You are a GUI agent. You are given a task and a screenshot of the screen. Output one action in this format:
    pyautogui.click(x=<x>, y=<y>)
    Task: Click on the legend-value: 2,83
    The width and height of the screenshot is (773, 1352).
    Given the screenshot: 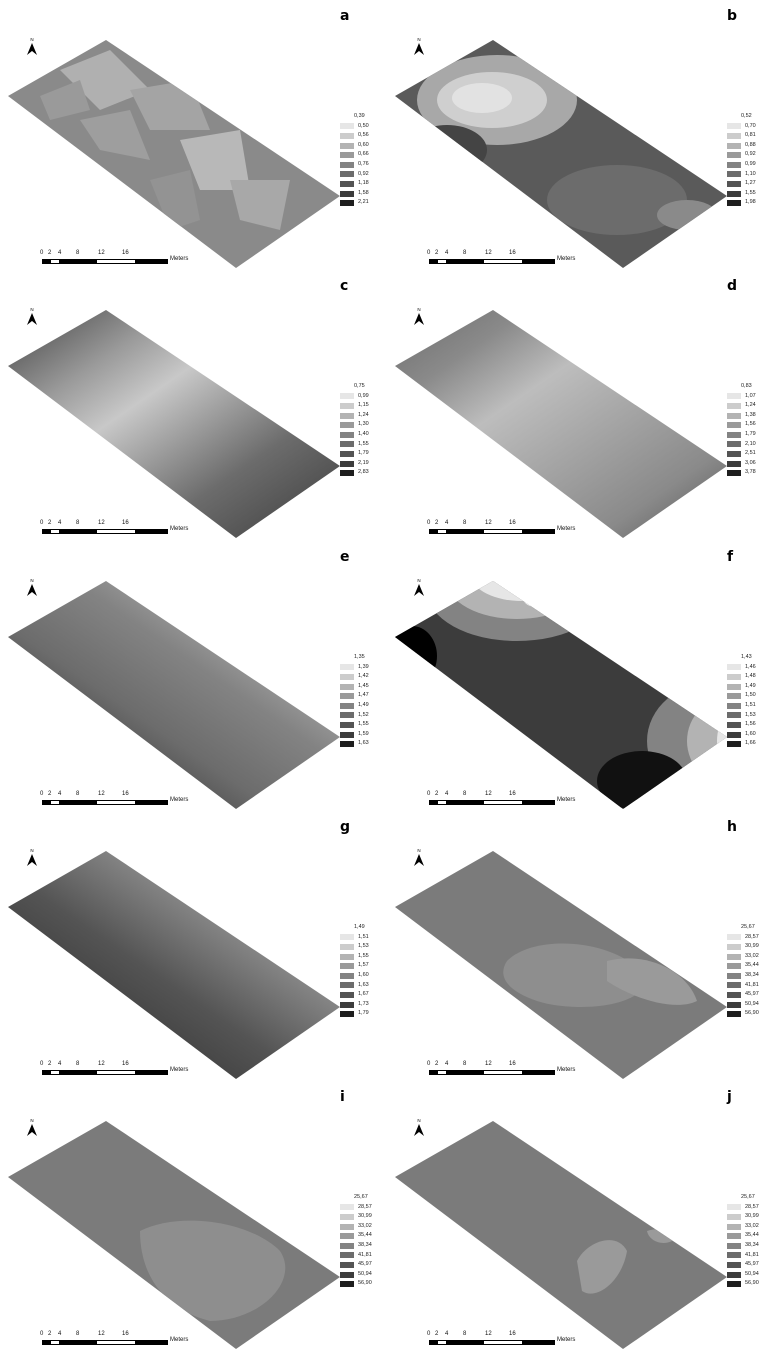 What is the action you would take?
    pyautogui.click(x=363, y=472)
    